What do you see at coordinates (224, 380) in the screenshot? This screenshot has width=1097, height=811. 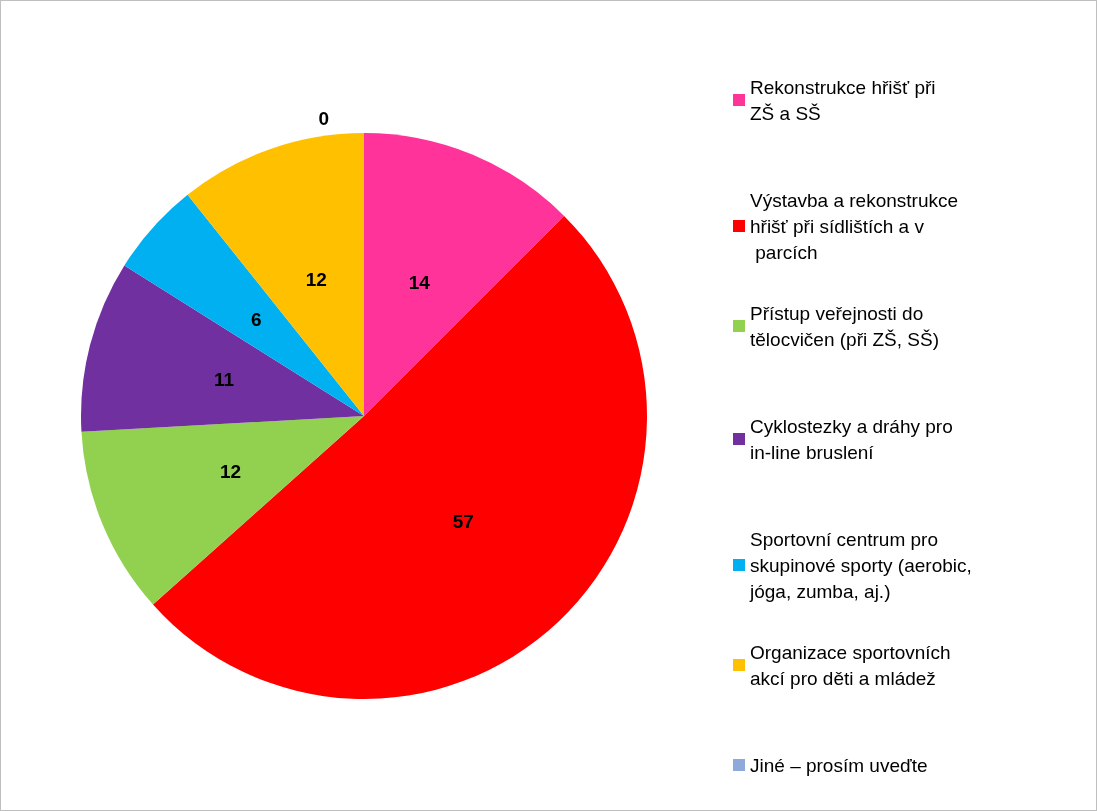 I see `data-label: 11` at bounding box center [224, 380].